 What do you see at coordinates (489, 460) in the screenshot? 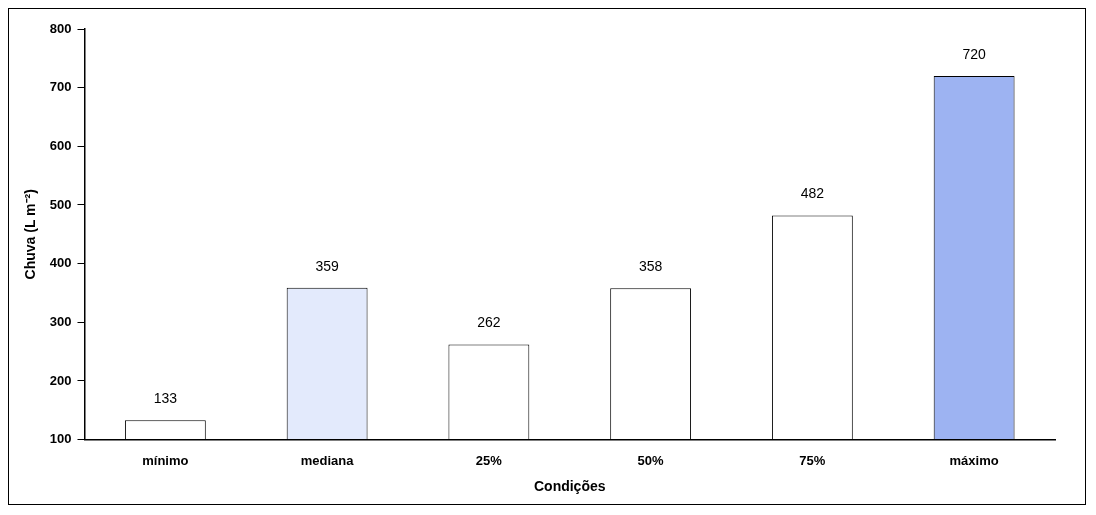
I see `x-tick-label: 25%` at bounding box center [489, 460].